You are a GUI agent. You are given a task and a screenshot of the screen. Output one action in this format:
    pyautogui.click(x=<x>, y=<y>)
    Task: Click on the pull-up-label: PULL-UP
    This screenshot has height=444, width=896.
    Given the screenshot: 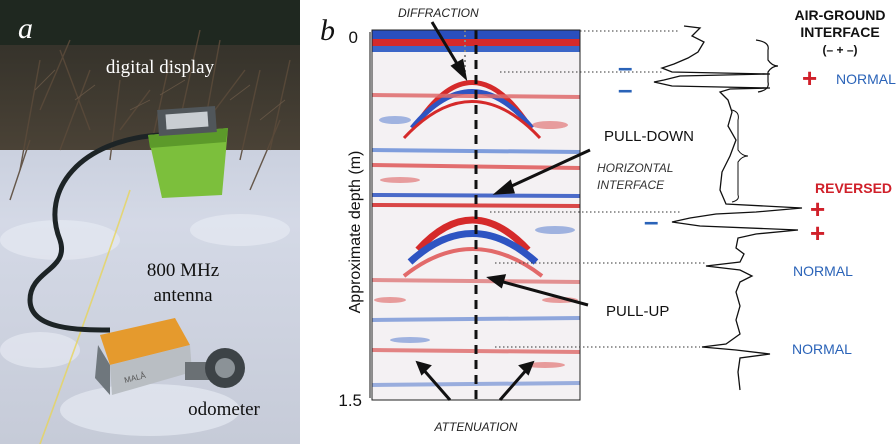 What is the action you would take?
    pyautogui.click(x=637, y=311)
    